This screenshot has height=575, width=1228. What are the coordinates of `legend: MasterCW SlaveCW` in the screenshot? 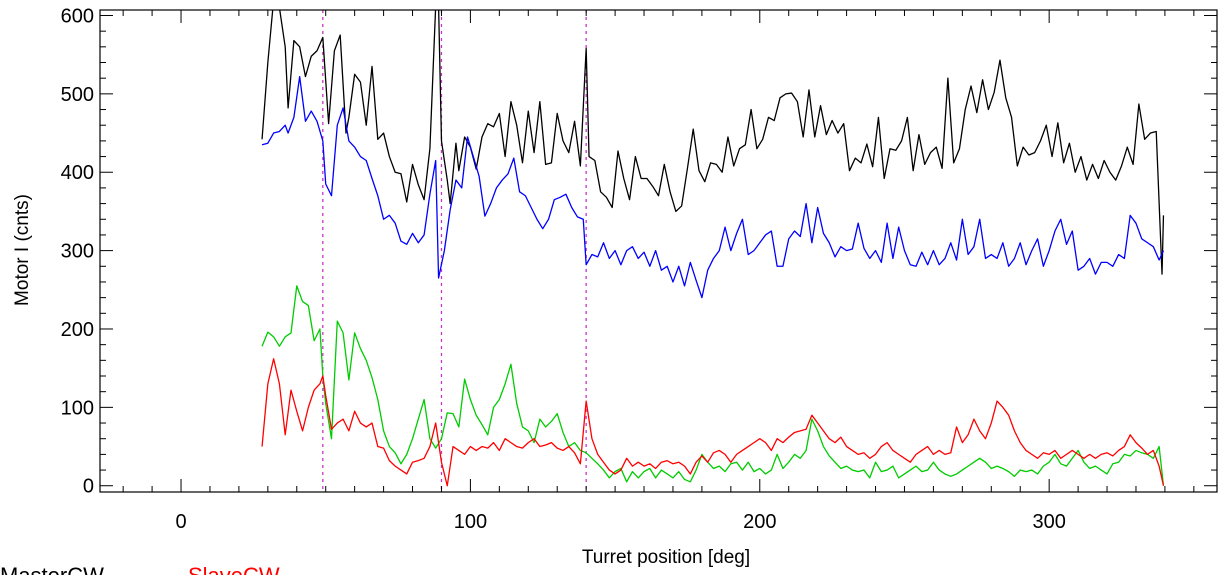 It's located at (140, 569).